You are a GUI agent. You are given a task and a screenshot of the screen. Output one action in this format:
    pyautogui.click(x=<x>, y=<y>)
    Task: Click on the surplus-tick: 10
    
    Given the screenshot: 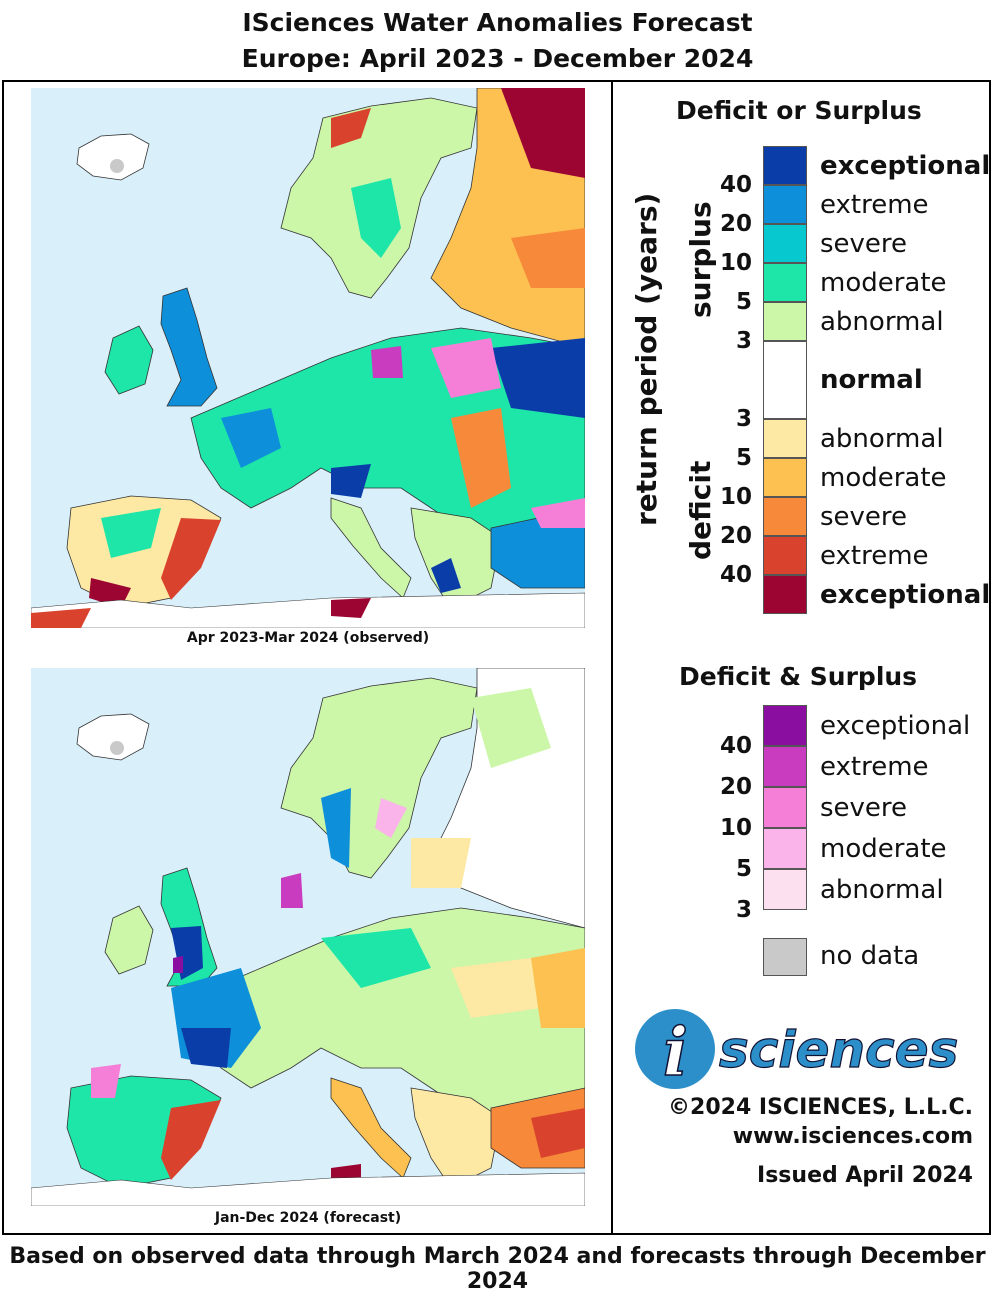 What is the action you would take?
    pyautogui.click(x=735, y=263)
    